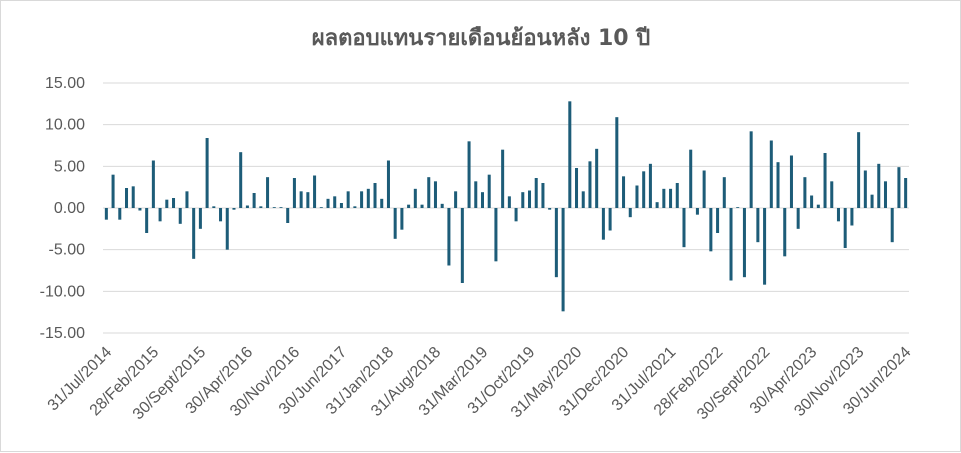 The height and width of the screenshot is (453, 961). Describe the element at coordinates (62, 291) in the screenshot. I see `y-tick-label: -10.00` at that location.